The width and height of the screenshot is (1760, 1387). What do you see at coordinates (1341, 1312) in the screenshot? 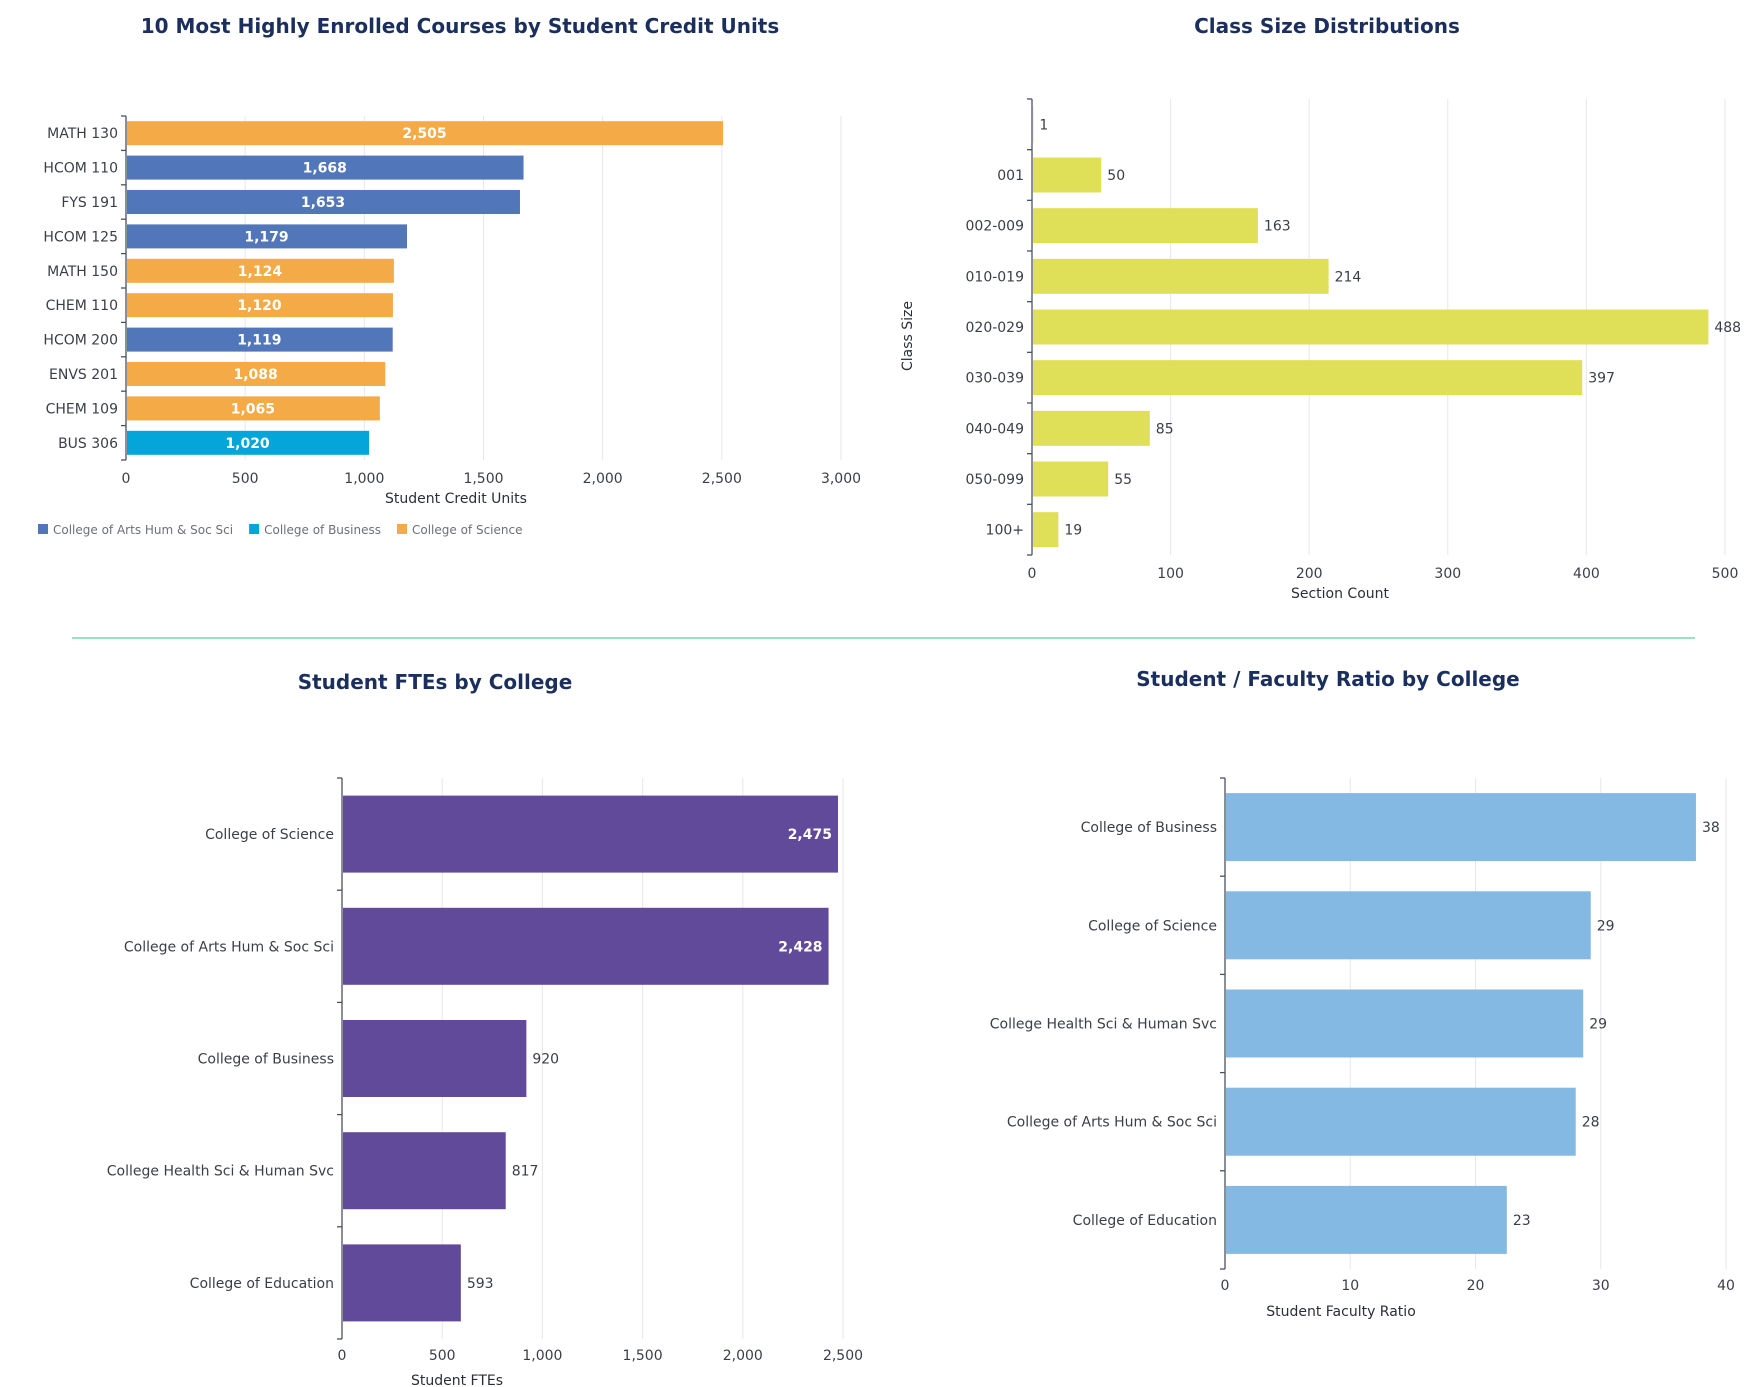
I see `x-axis-title: Student Faculty Ratio` at bounding box center [1341, 1312].